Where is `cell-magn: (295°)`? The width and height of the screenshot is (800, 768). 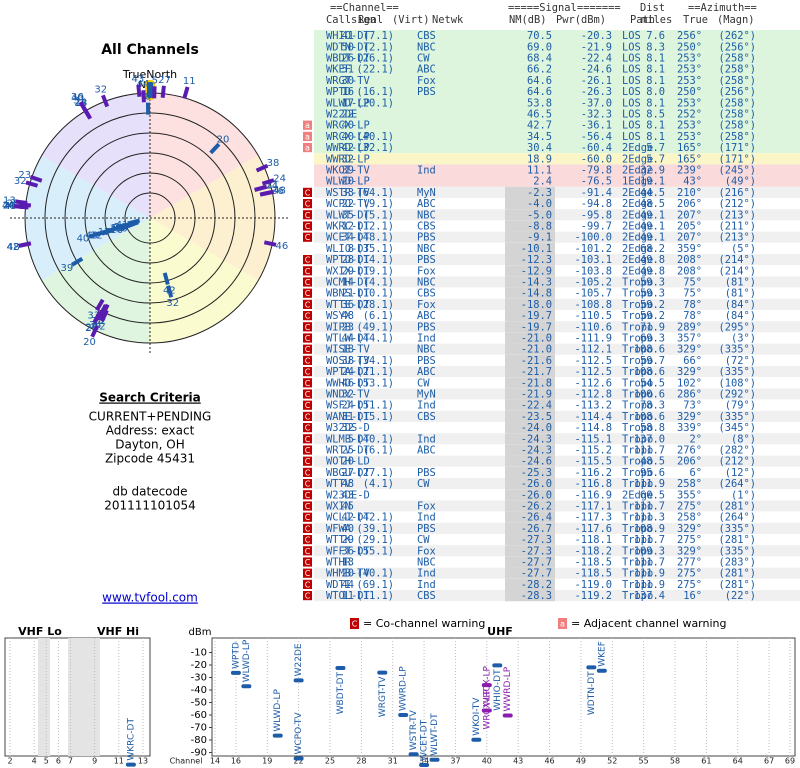
cell-magn: (295°) is located at coordinates (737, 327).